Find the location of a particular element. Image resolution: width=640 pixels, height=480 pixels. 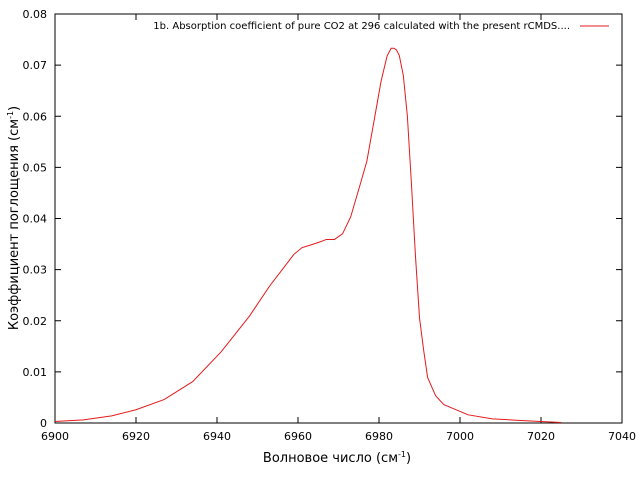

x-tick-label: 6940 is located at coordinates (217, 436).